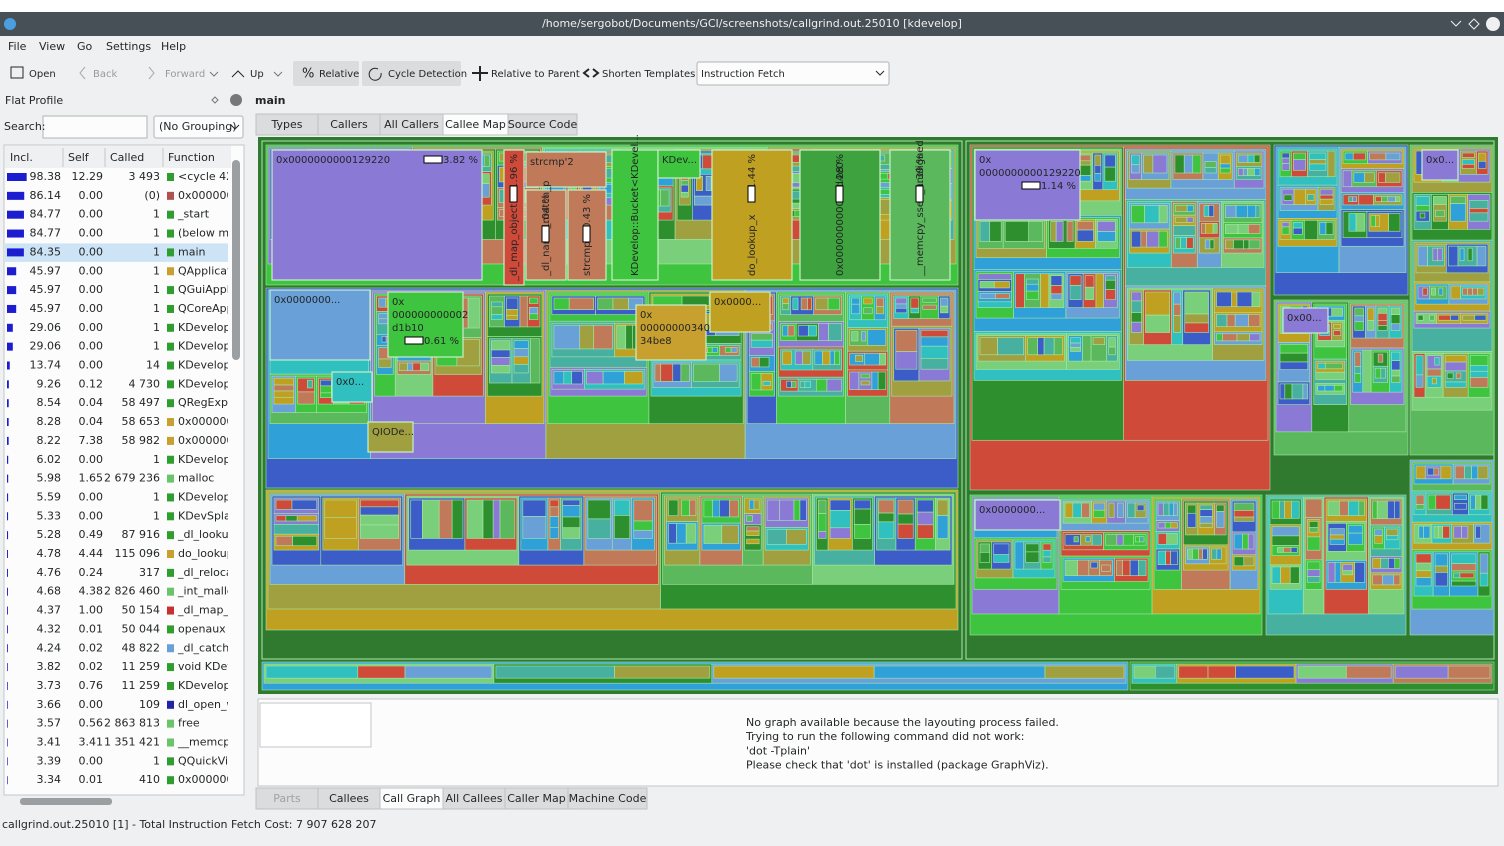 The image size is (1504, 846). I want to click on toolbar-relative-to-parent: Relative to Parent, so click(535, 74).